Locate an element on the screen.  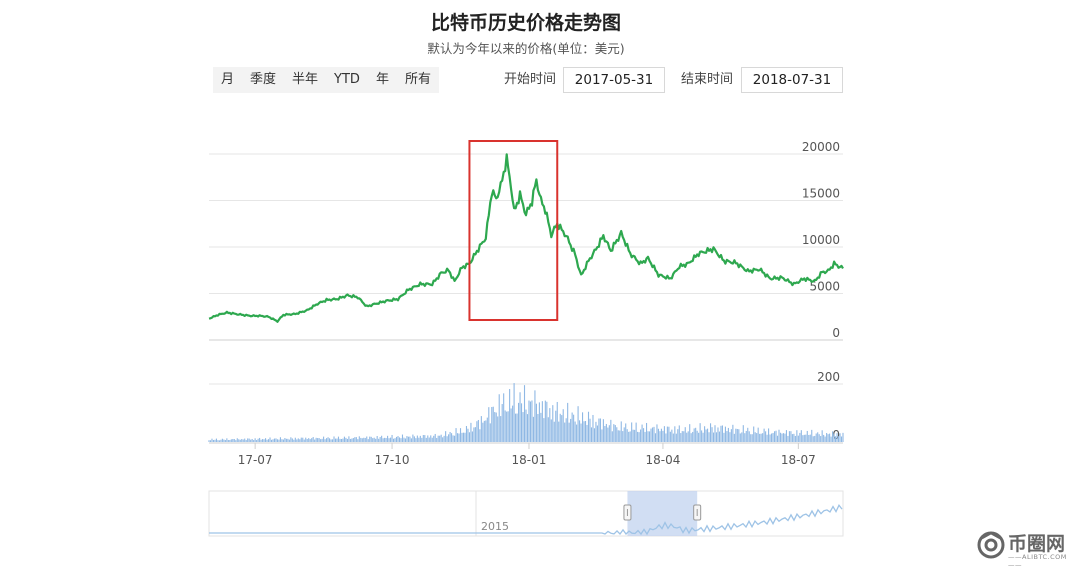
price-y-tick-label: 5000 is located at coordinates (824, 287).